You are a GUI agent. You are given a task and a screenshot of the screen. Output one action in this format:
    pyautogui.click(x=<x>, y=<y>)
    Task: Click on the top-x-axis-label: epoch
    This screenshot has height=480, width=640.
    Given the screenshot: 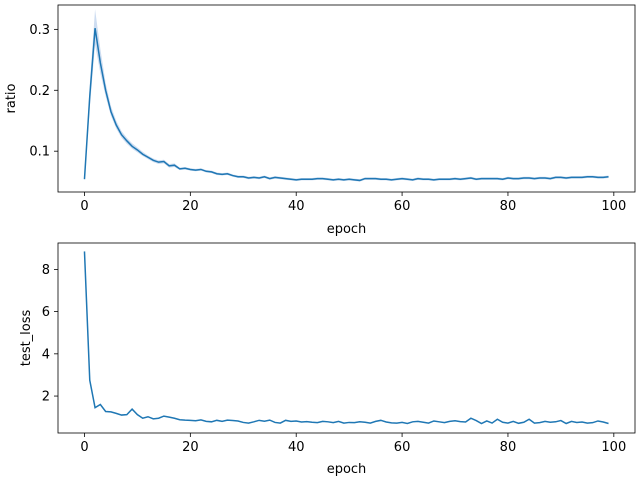 What is the action you would take?
    pyautogui.click(x=347, y=229)
    